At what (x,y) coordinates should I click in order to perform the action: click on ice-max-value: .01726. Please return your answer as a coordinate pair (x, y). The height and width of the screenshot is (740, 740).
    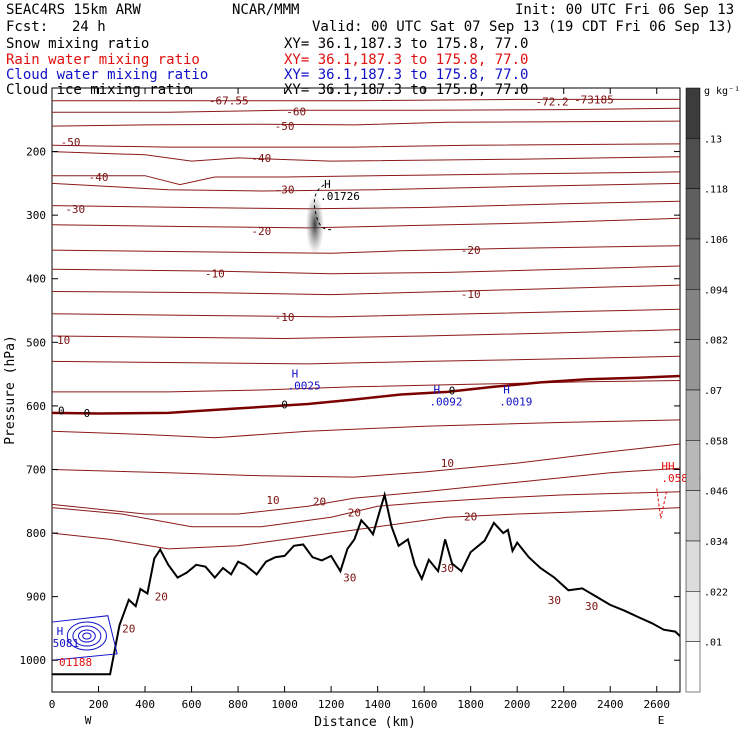
    Looking at the image, I should click on (340, 196).